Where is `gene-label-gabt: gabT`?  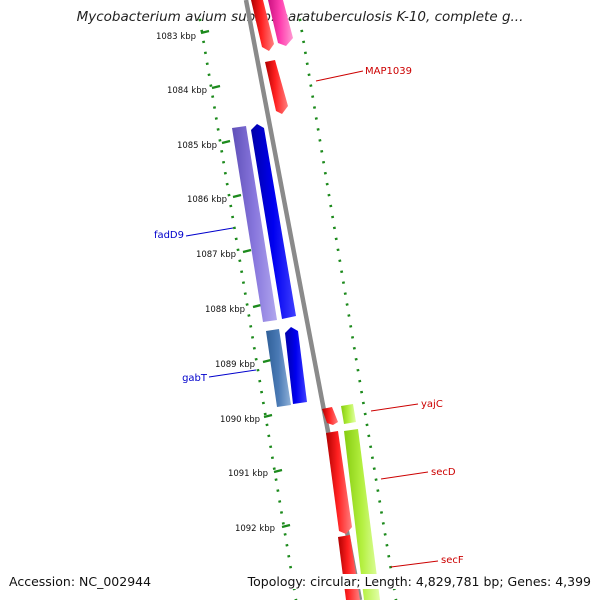
gene-label-gabt: gabT is located at coordinates (195, 378).